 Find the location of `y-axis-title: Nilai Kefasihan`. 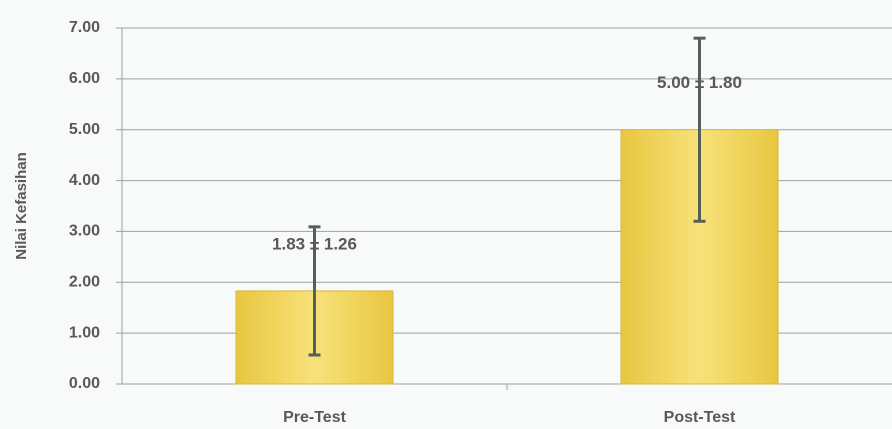

y-axis-title: Nilai Kefasihan is located at coordinates (21, 206).